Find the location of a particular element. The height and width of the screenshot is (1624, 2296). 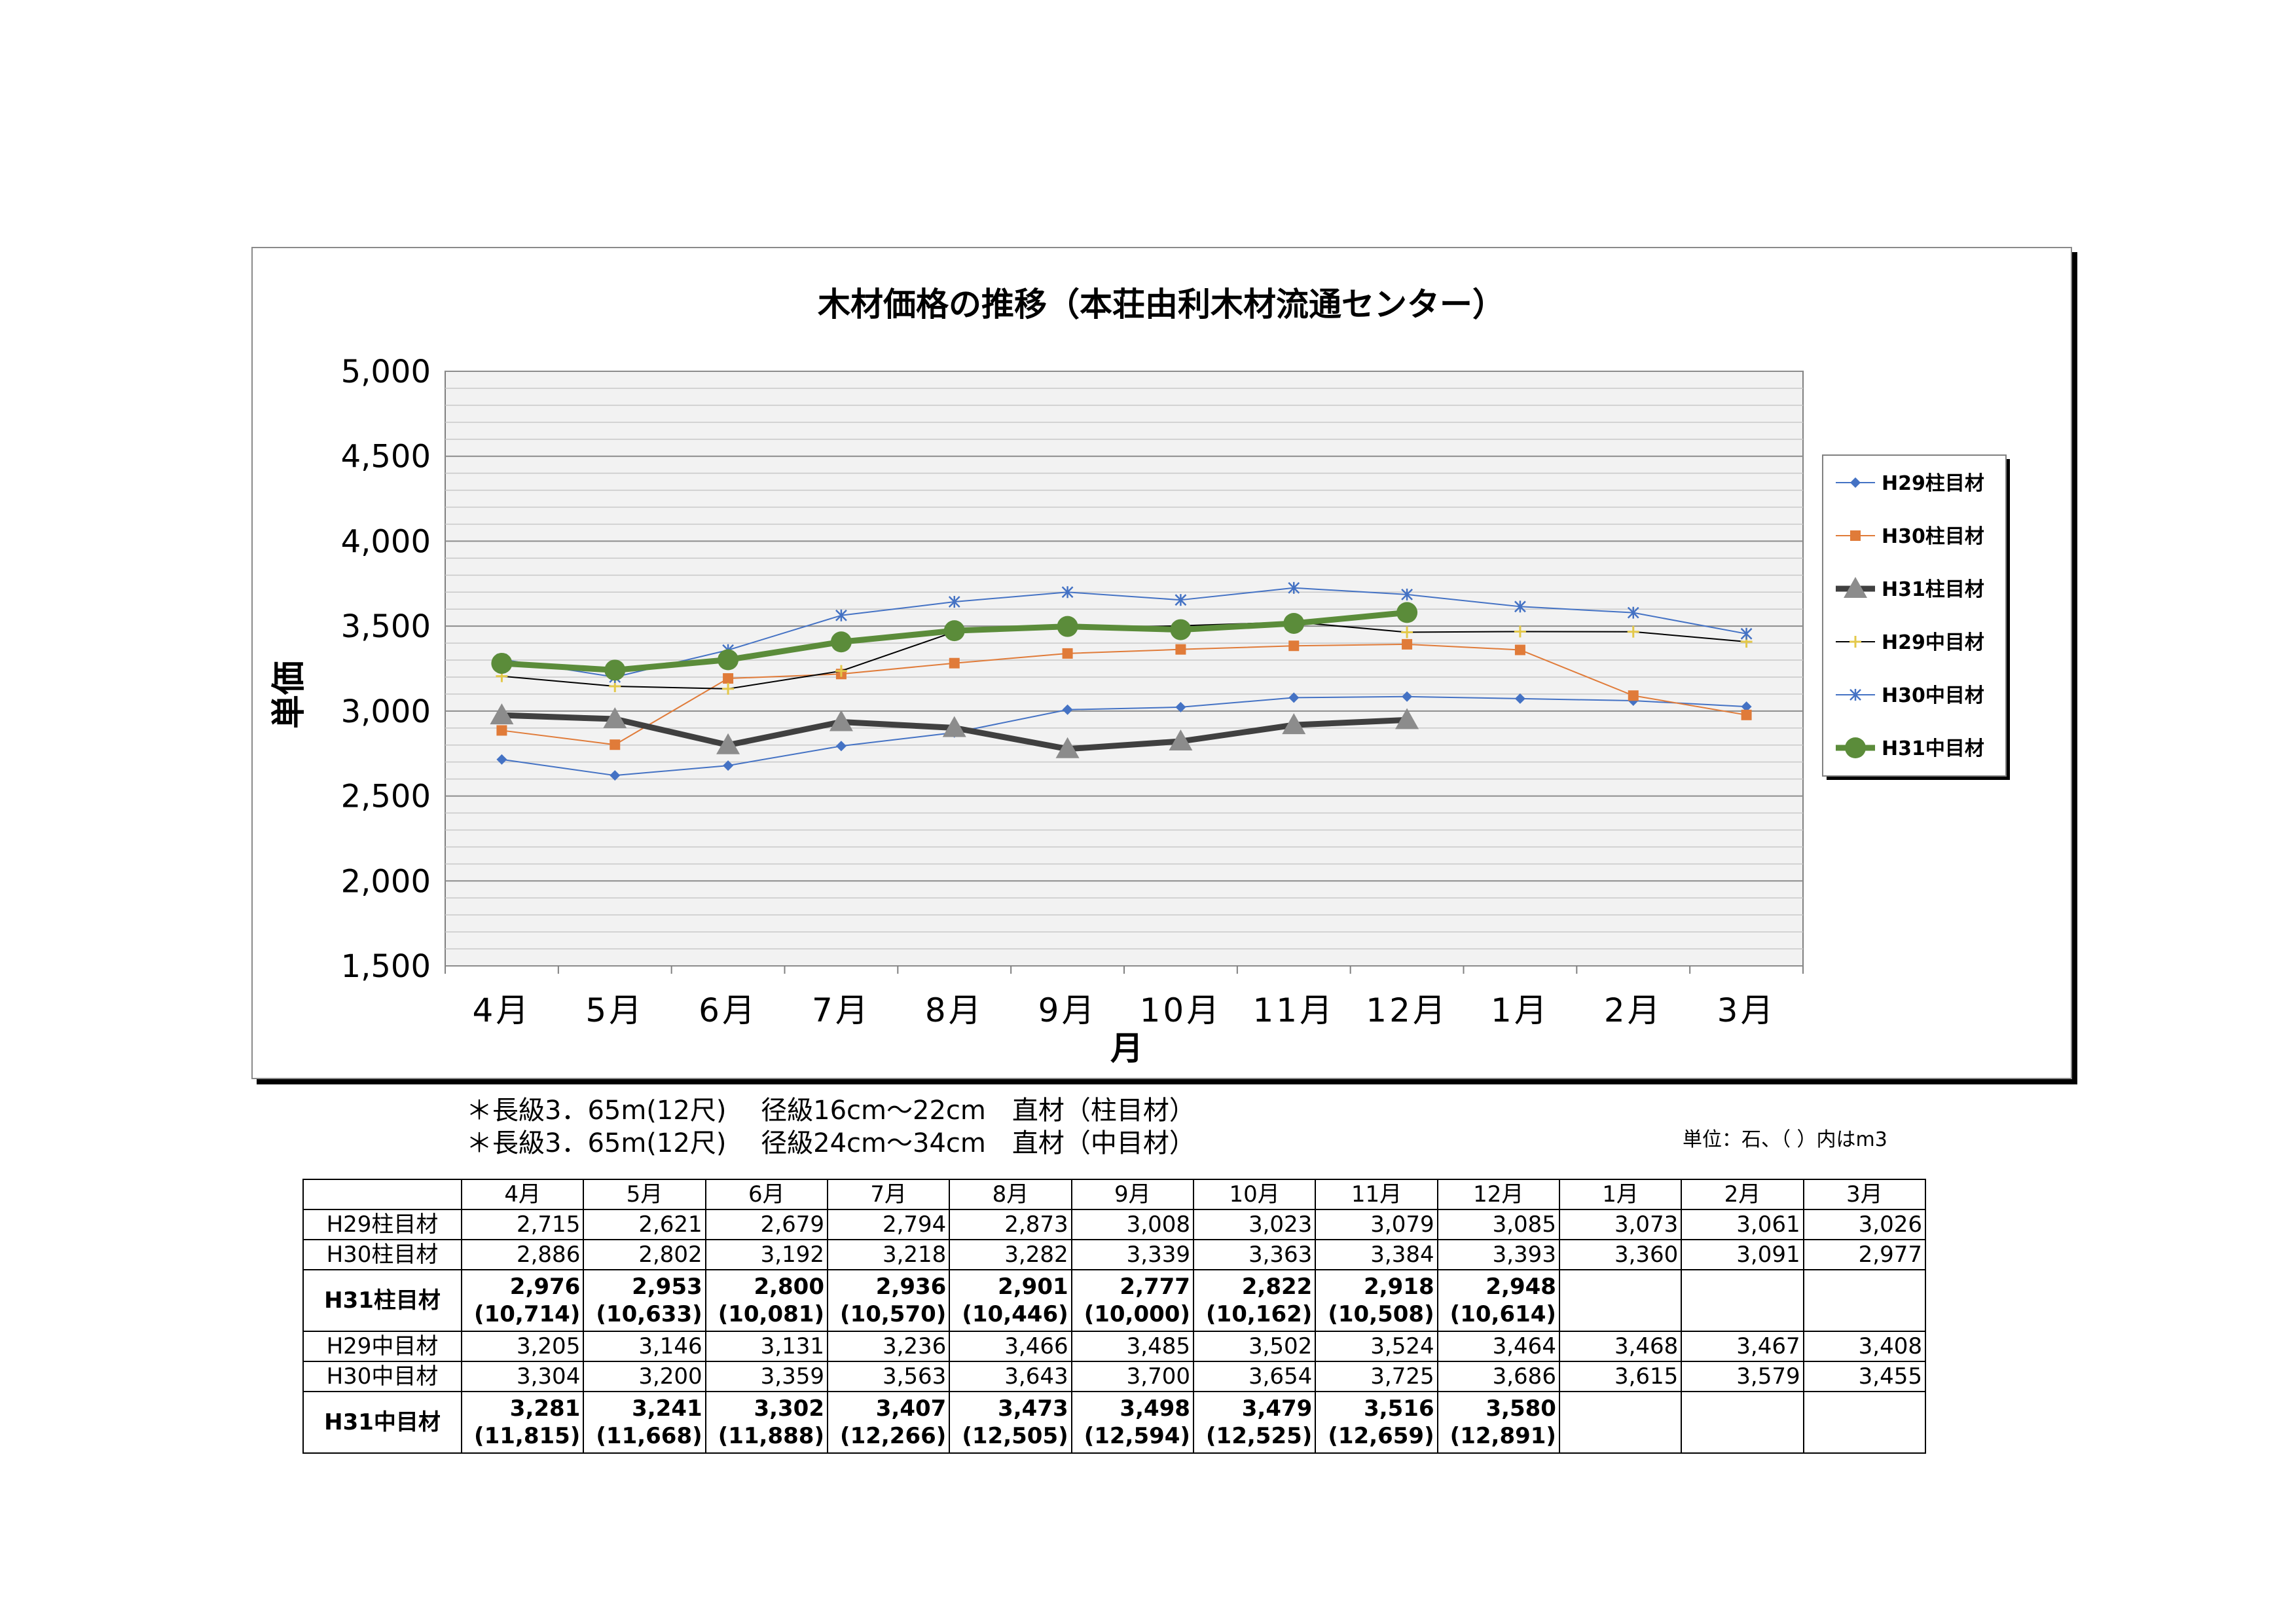

cell-value: 3,654 is located at coordinates (1280, 1376).